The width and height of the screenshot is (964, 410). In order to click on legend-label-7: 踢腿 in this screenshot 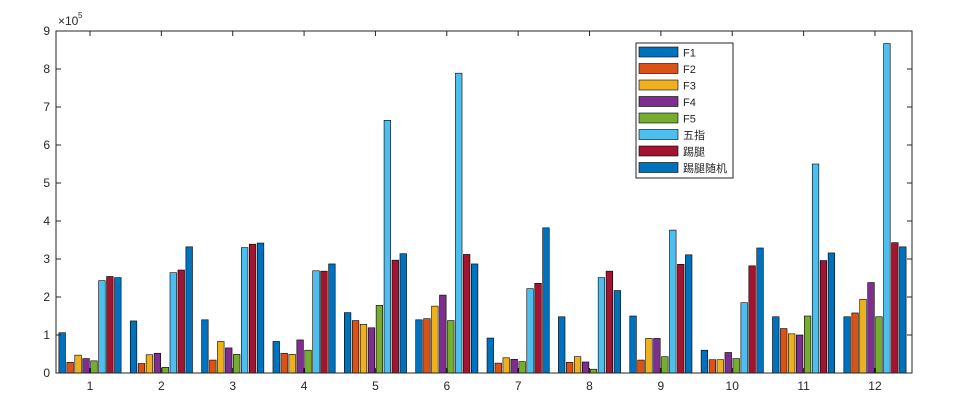, I will do `click(694, 152)`.